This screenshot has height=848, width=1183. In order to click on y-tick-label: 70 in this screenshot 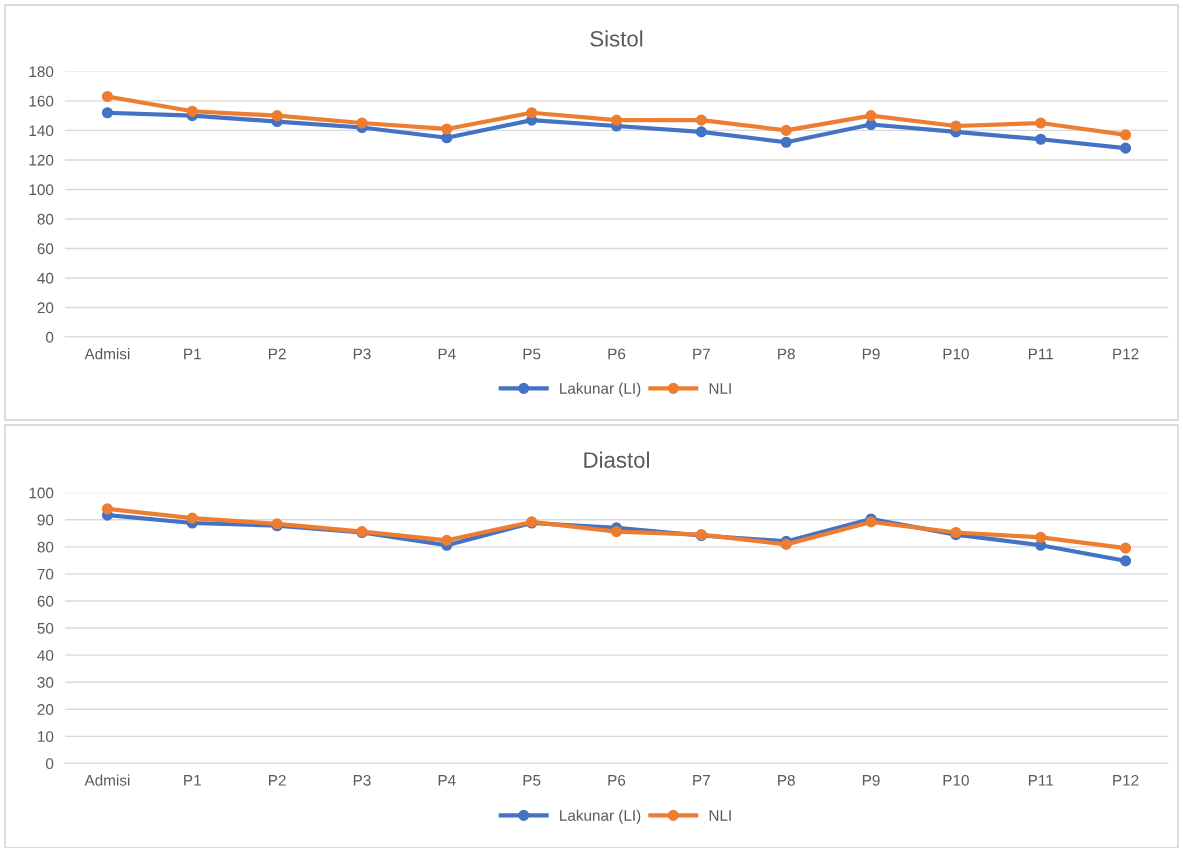, I will do `click(45, 574)`.